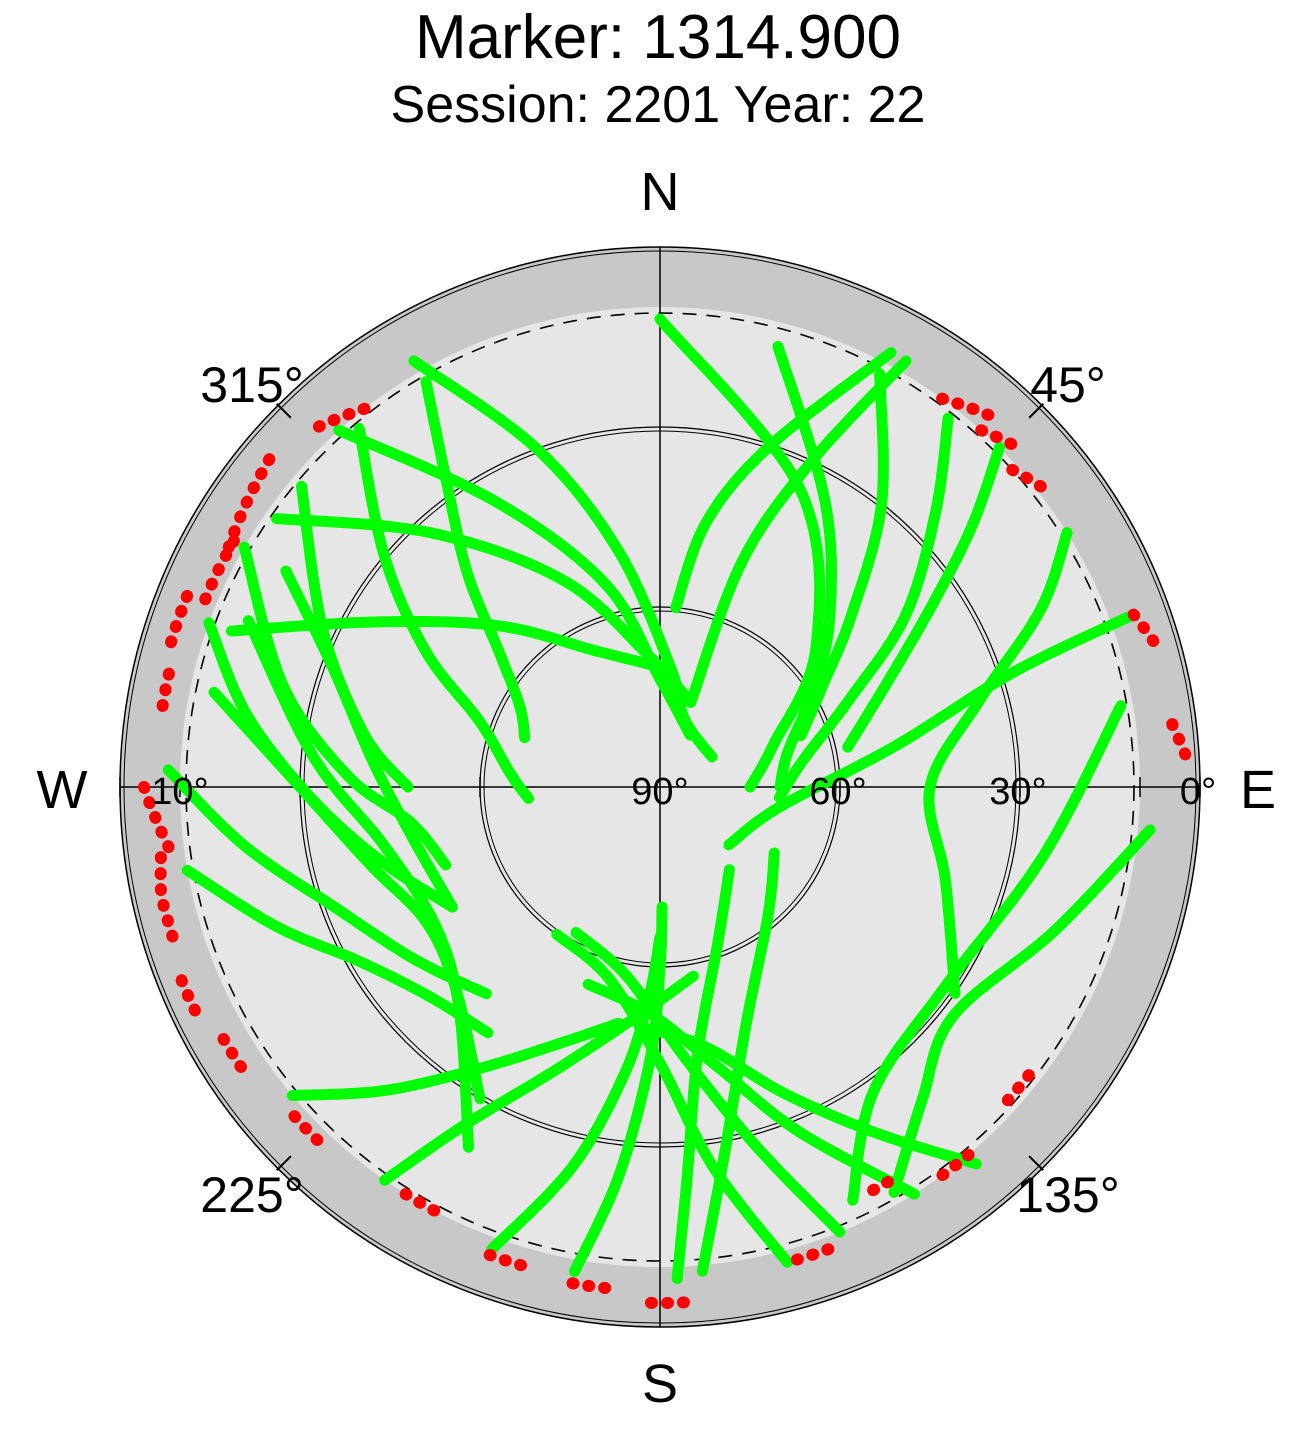 This screenshot has width=1316, height=1444. Describe the element at coordinates (660, 192) in the screenshot. I see `cardinal-label-n: N` at that location.